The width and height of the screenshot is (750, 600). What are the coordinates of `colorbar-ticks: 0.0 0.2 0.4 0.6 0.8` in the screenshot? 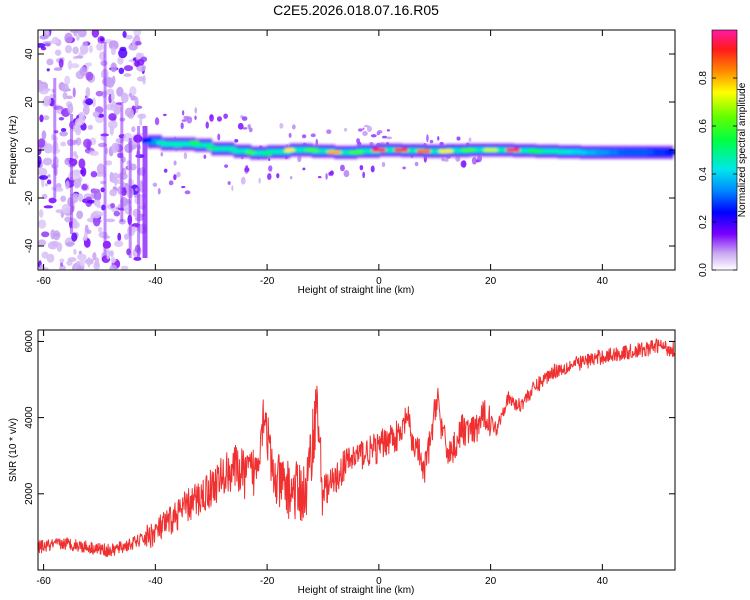 It's located at (717, 174).